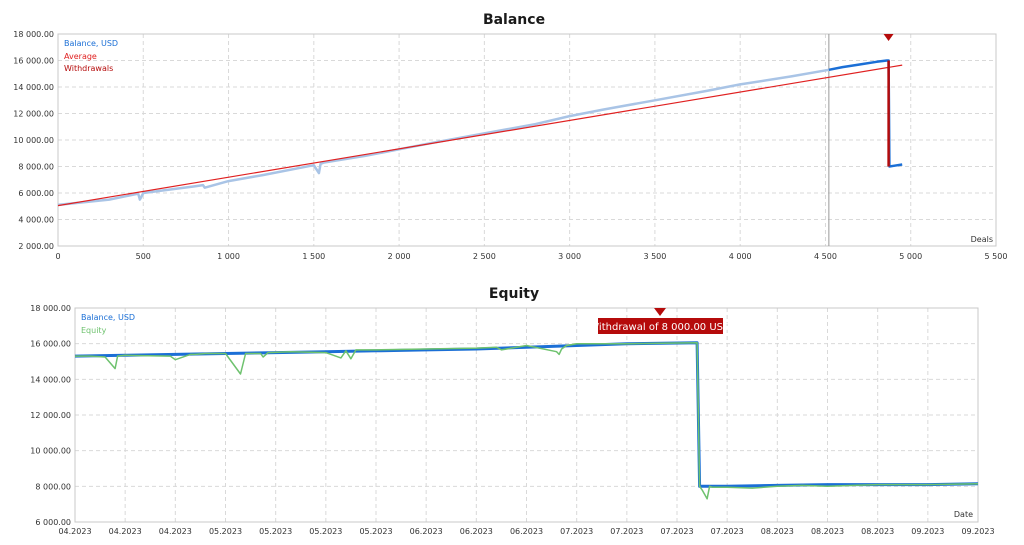 Image resolution: width=1024 pixels, height=545 pixels. What do you see at coordinates (88, 68) in the screenshot?
I see `legend-withdrawals: Withdrawals` at bounding box center [88, 68].